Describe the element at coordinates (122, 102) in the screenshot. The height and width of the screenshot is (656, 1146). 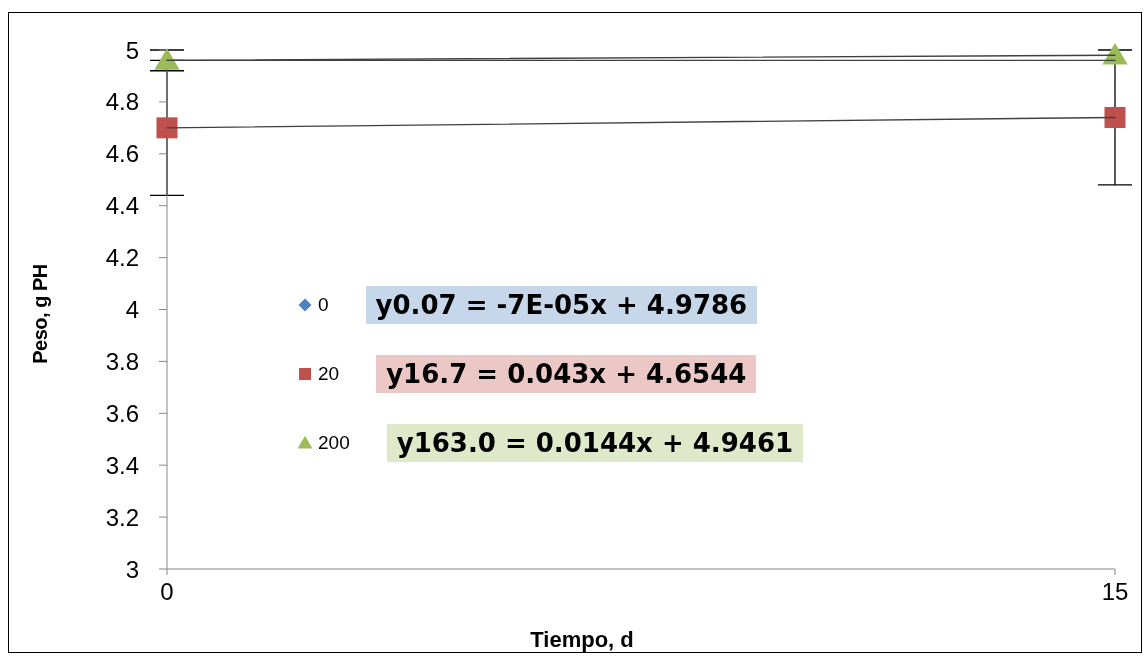
I see `y-tick-label: 4.8` at that location.